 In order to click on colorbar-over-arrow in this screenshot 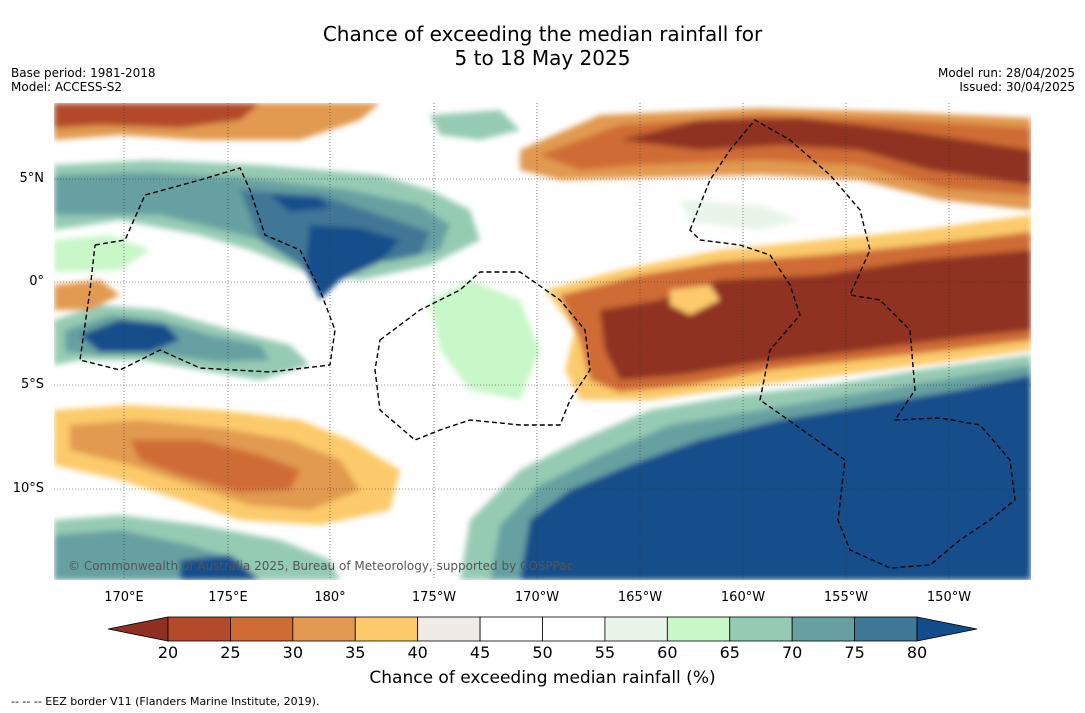, I will do `click(947, 629)`.